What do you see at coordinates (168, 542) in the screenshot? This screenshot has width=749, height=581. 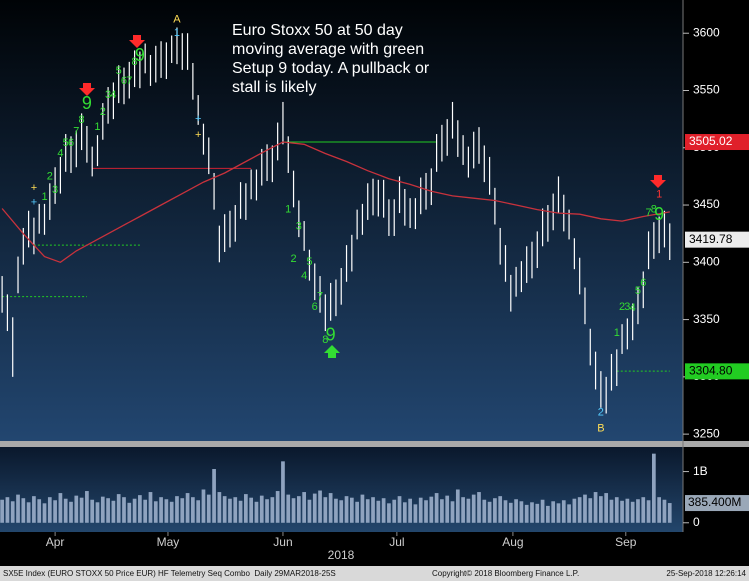 I see `x-tick-label: May` at bounding box center [168, 542].